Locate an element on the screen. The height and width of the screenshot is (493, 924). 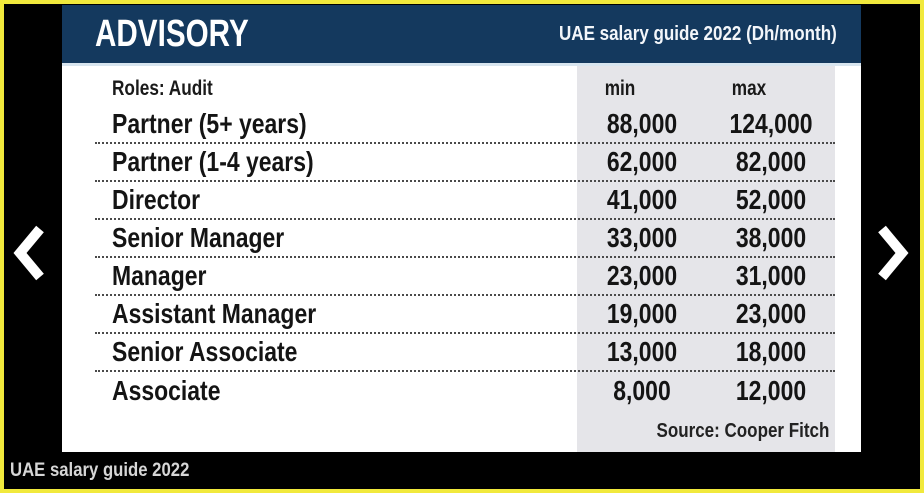
card-subtitle: UAE salary guide 2022 (Dh/month) is located at coordinates (698, 33).